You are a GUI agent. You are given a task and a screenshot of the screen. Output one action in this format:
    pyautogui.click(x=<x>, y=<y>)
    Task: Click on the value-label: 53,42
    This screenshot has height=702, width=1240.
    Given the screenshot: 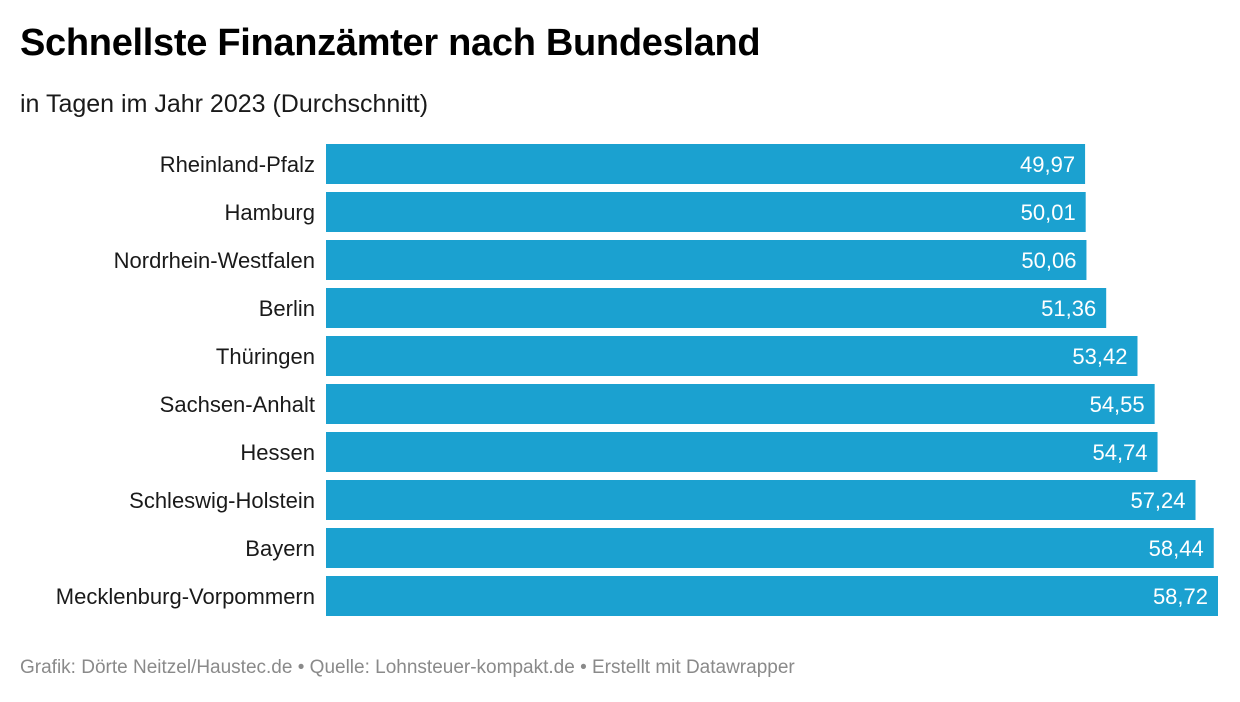 What is the action you would take?
    pyautogui.click(x=1099, y=356)
    